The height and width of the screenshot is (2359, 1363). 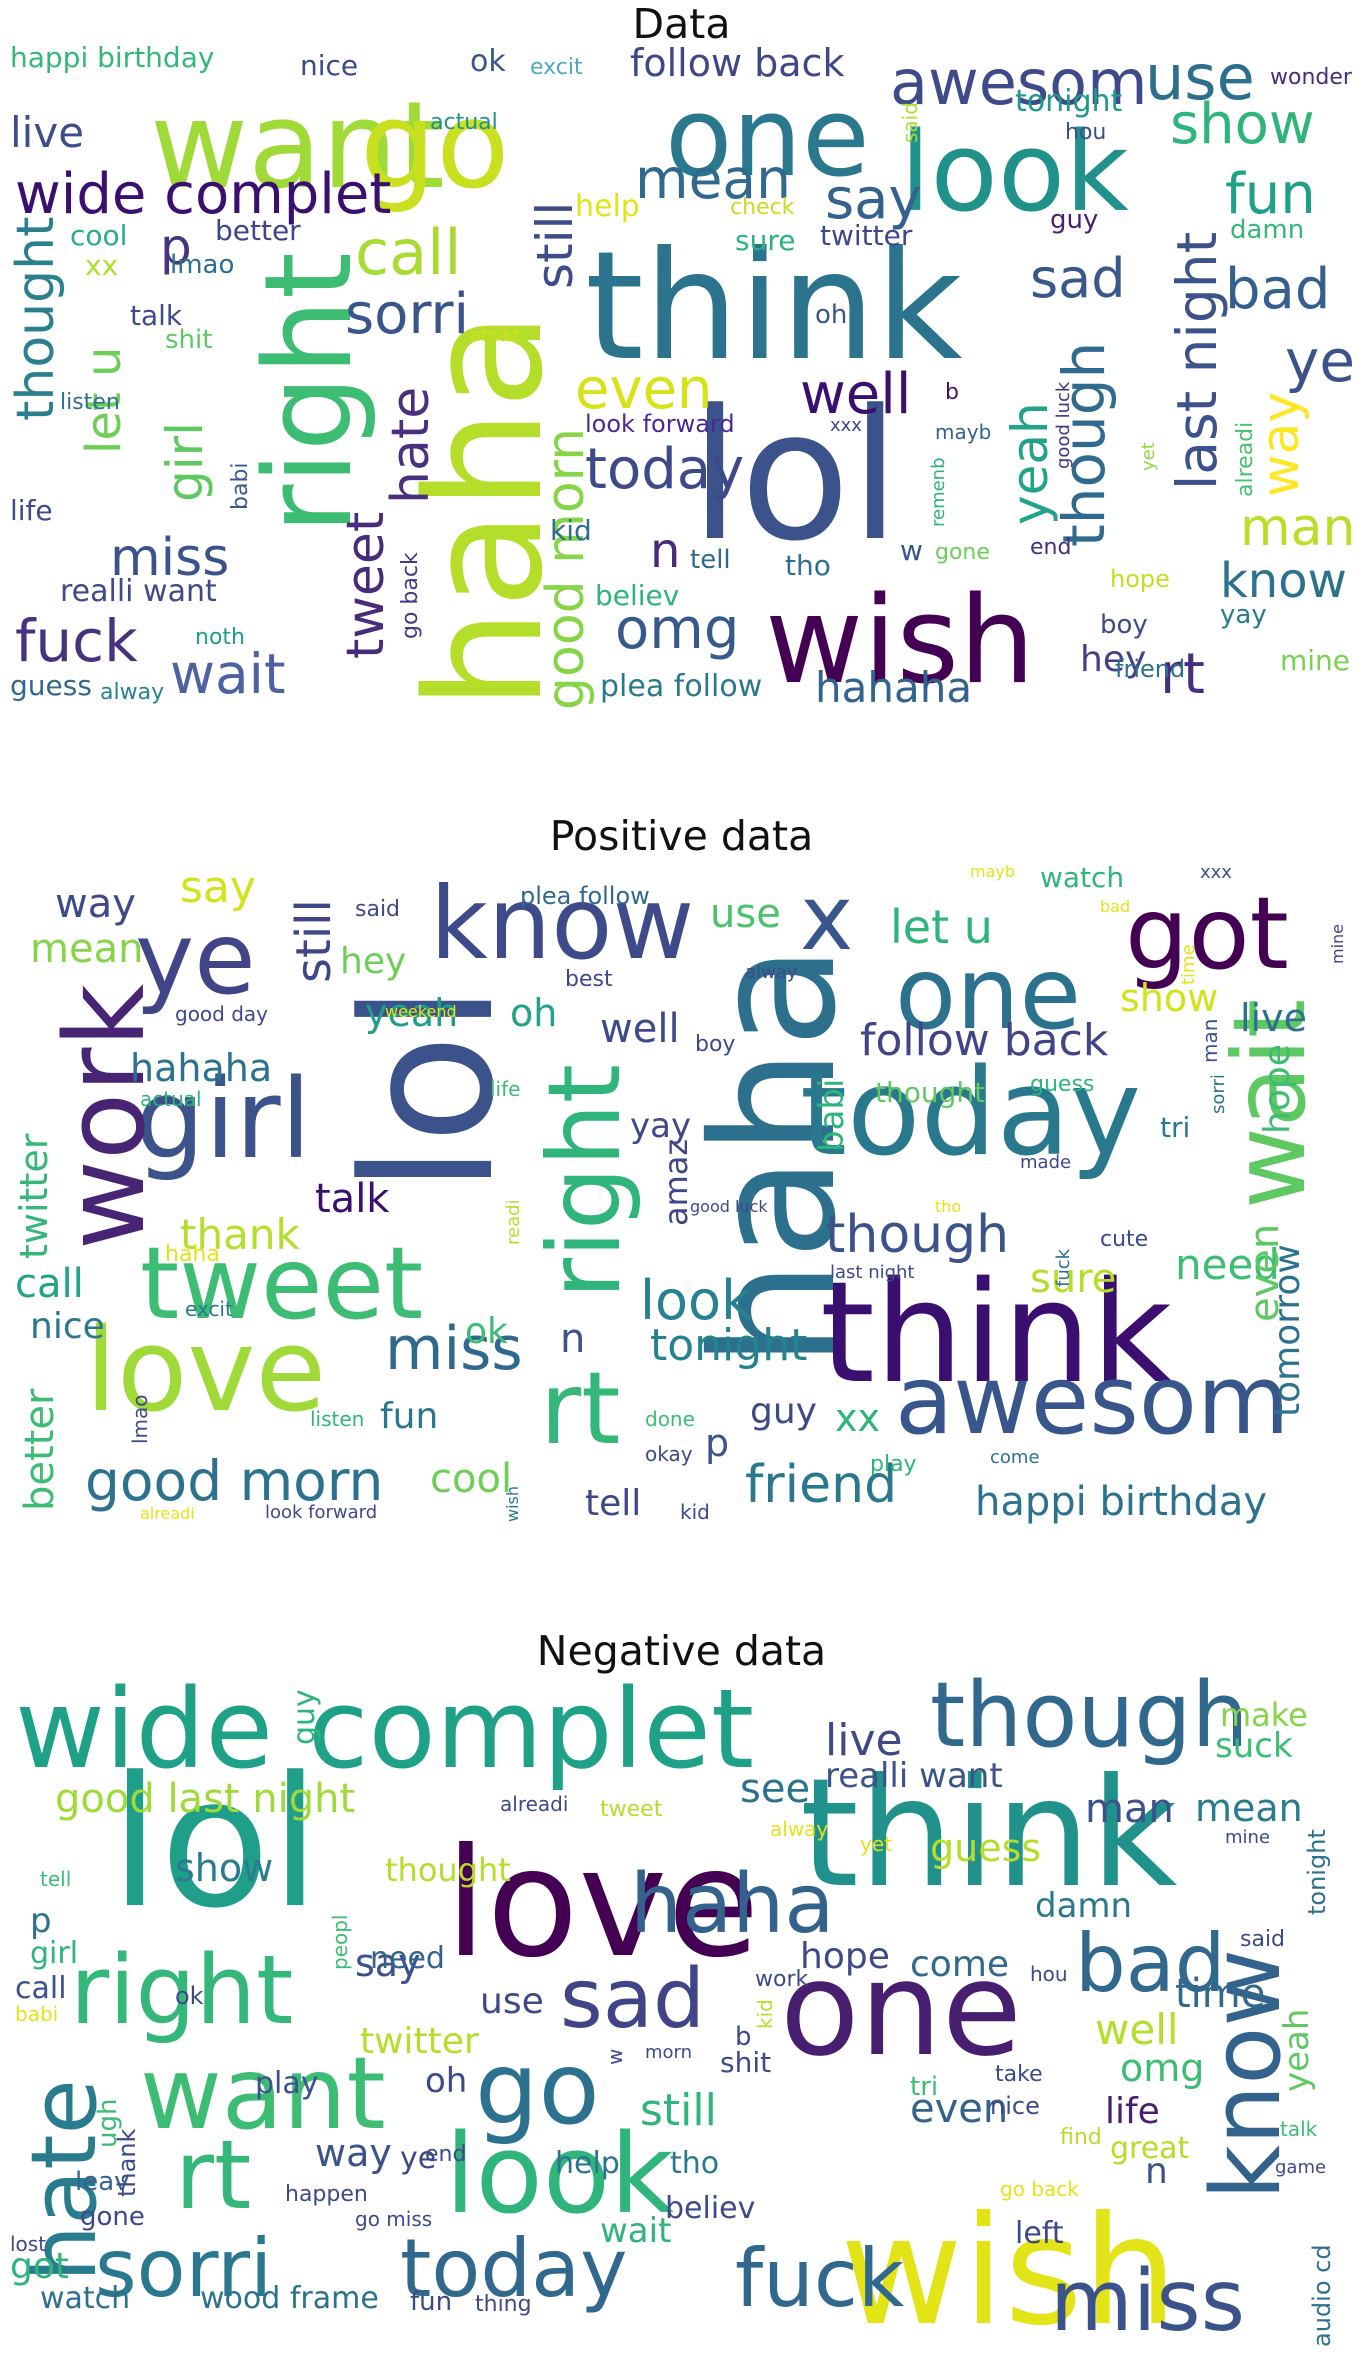 I want to click on cloud-word: mayb, so click(x=963, y=432).